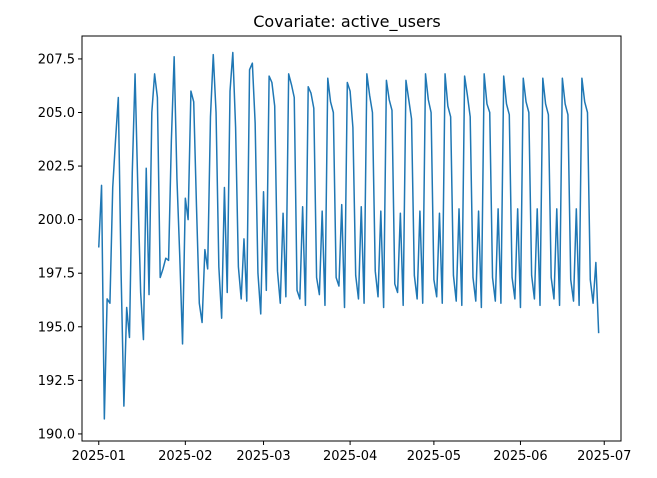 Image resolution: width=657 pixels, height=478 pixels. I want to click on x-tick: 2025-02, so click(185, 452).